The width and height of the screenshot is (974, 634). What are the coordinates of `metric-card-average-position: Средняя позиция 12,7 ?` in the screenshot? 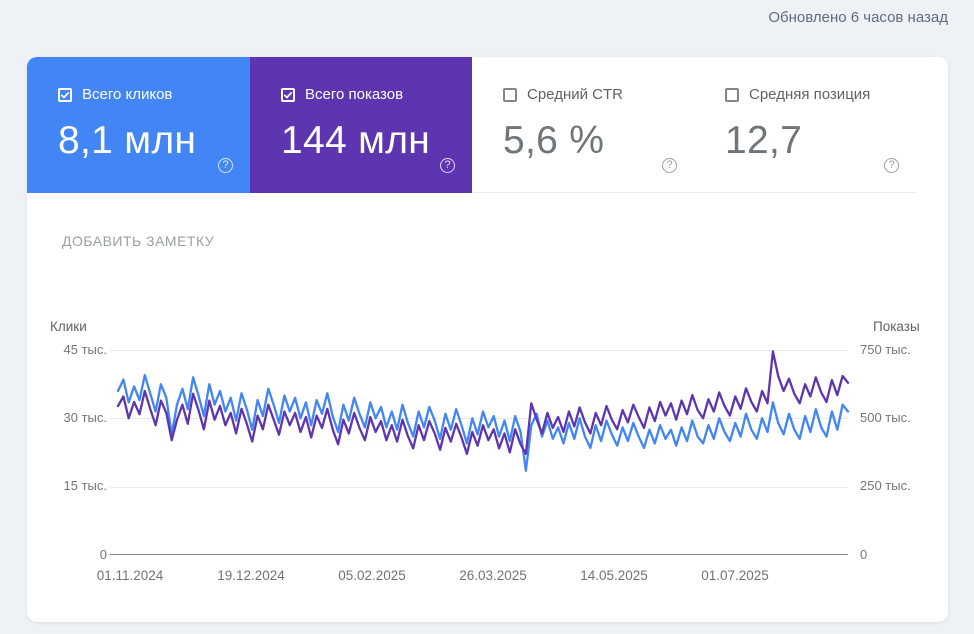 It's located at (805, 125).